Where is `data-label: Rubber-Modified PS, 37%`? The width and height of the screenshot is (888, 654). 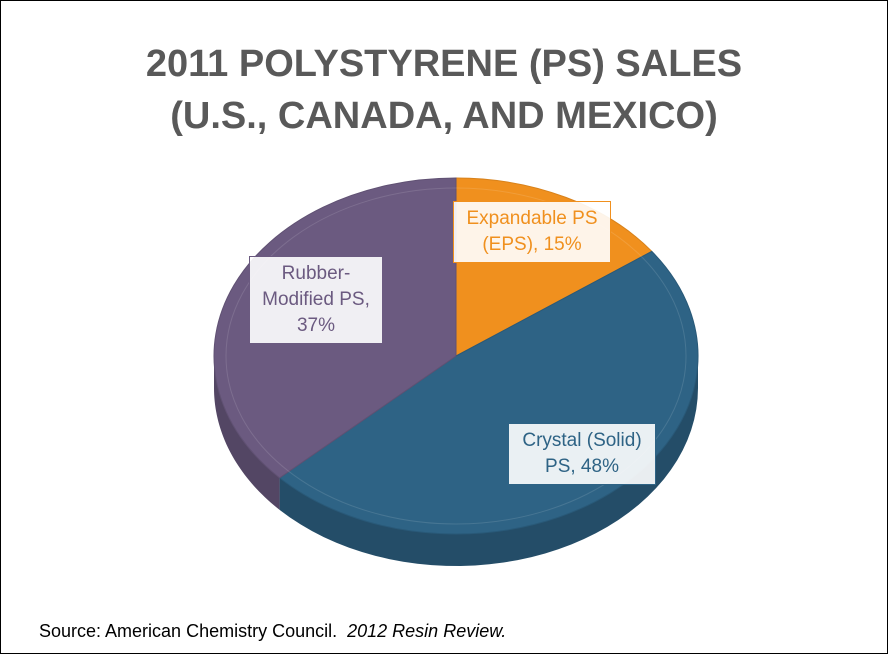
data-label: Rubber-Modified PS, 37% is located at coordinates (316, 300).